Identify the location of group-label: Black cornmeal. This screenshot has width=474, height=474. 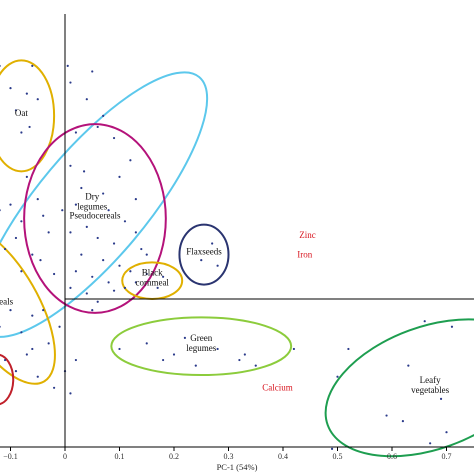
(152, 278).